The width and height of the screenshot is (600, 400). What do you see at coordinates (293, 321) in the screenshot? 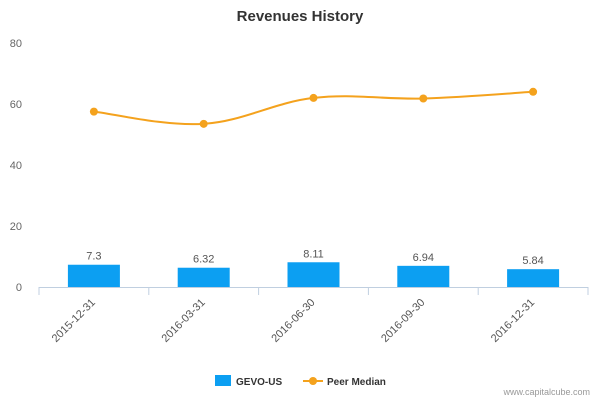
I see `x-tick-label: 2016-06-30` at bounding box center [293, 321].